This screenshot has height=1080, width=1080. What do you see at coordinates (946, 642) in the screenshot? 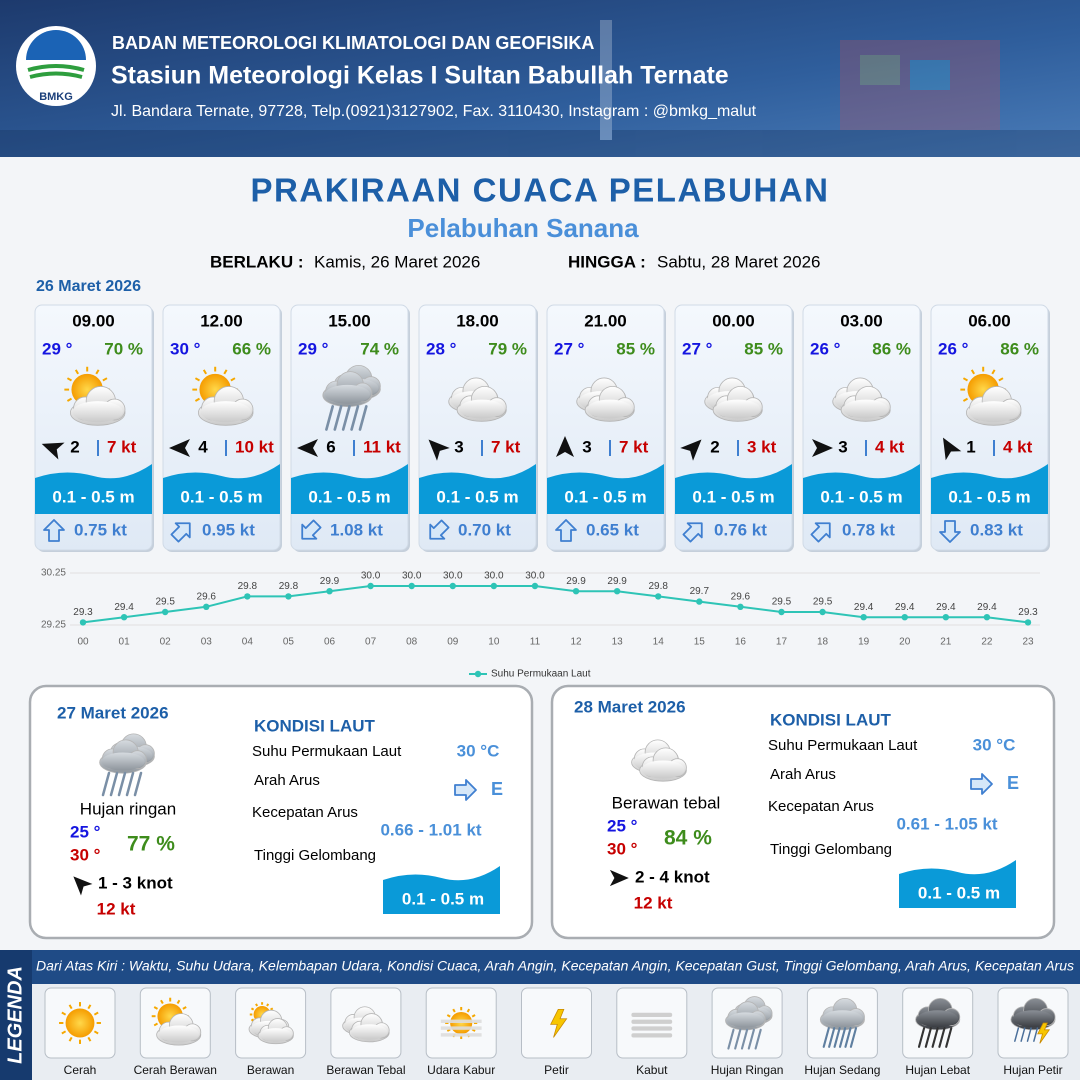
I see `x-tick-label: 21` at bounding box center [946, 642].